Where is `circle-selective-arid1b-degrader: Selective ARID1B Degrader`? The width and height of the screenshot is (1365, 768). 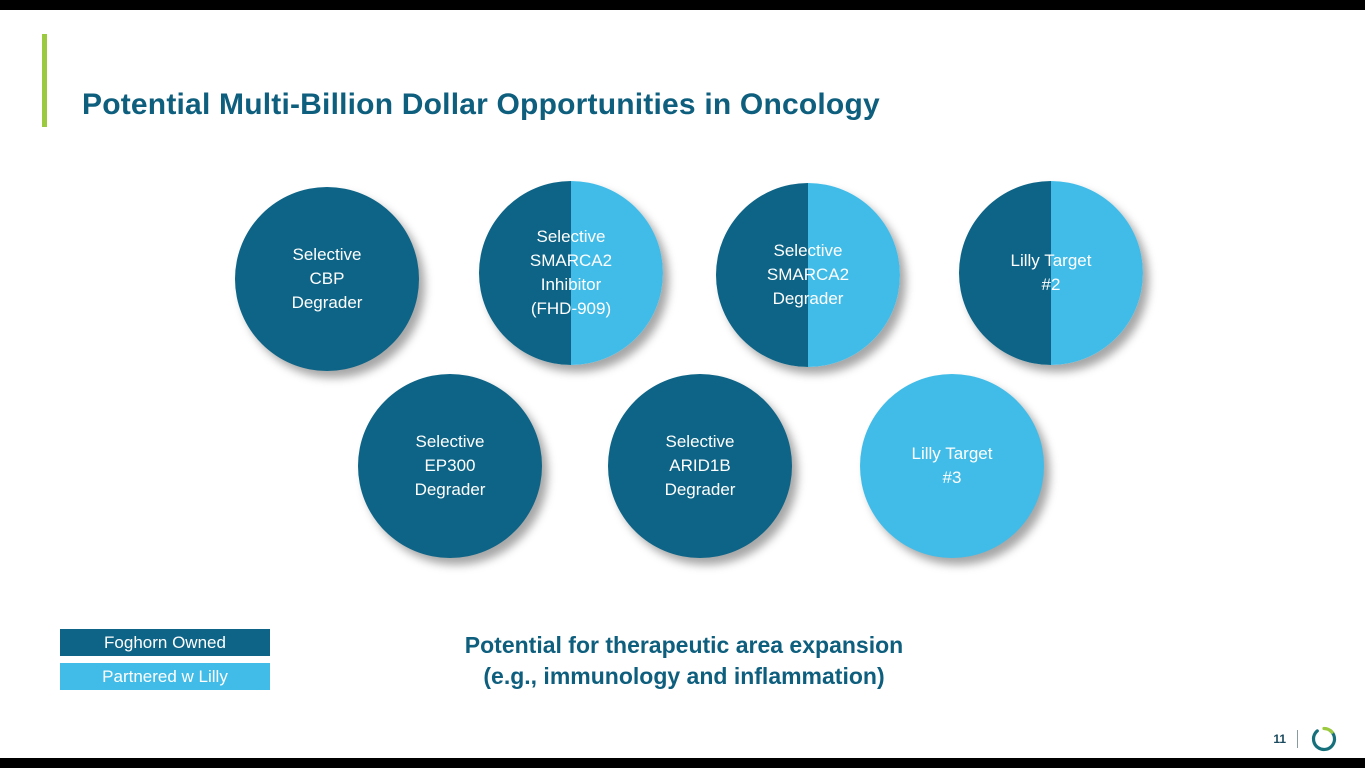 circle-selective-arid1b-degrader: Selective ARID1B Degrader is located at coordinates (700, 466).